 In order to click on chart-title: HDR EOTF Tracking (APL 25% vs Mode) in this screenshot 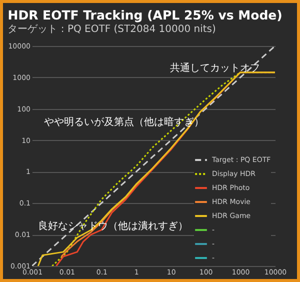, I will do `click(145, 15)`.